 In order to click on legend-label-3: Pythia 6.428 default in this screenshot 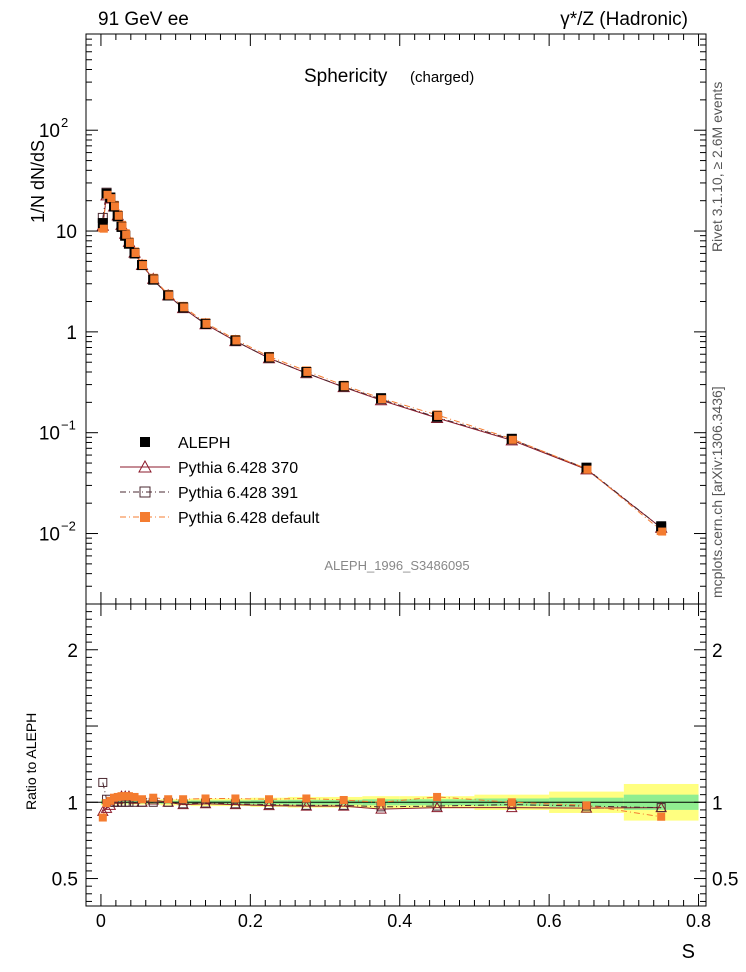, I will do `click(249, 518)`.